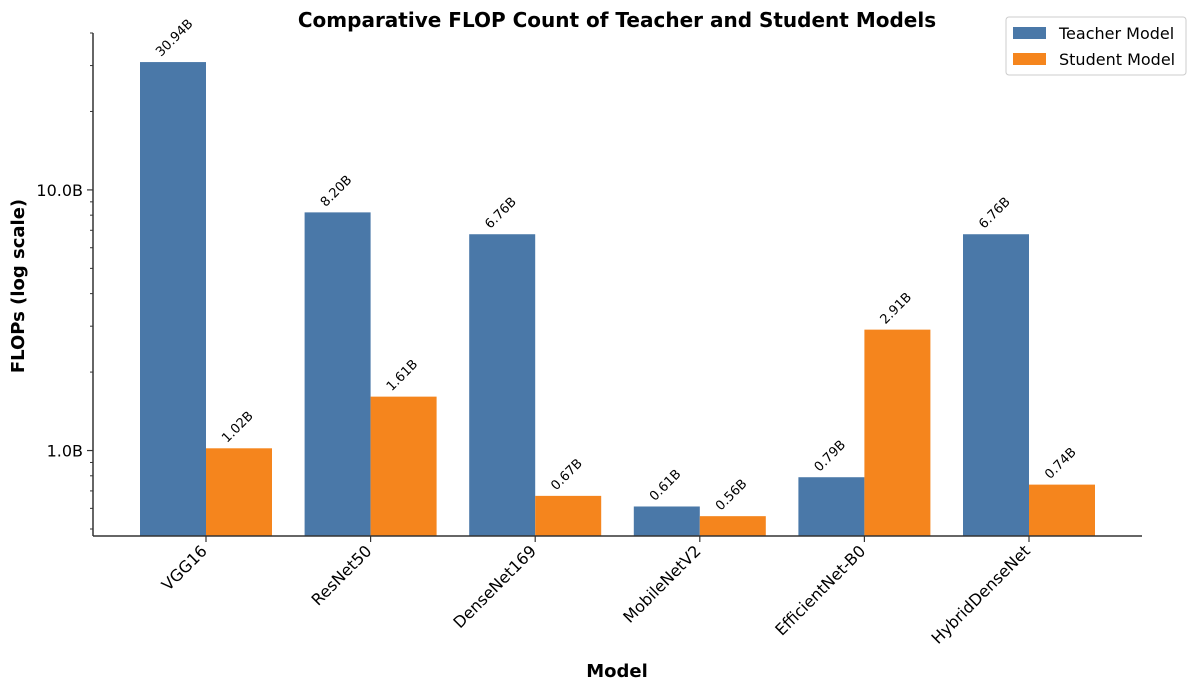 The width and height of the screenshot is (1195, 690). What do you see at coordinates (173, 299) in the screenshot?
I see `bar-teacher-vgg16` at bounding box center [173, 299].